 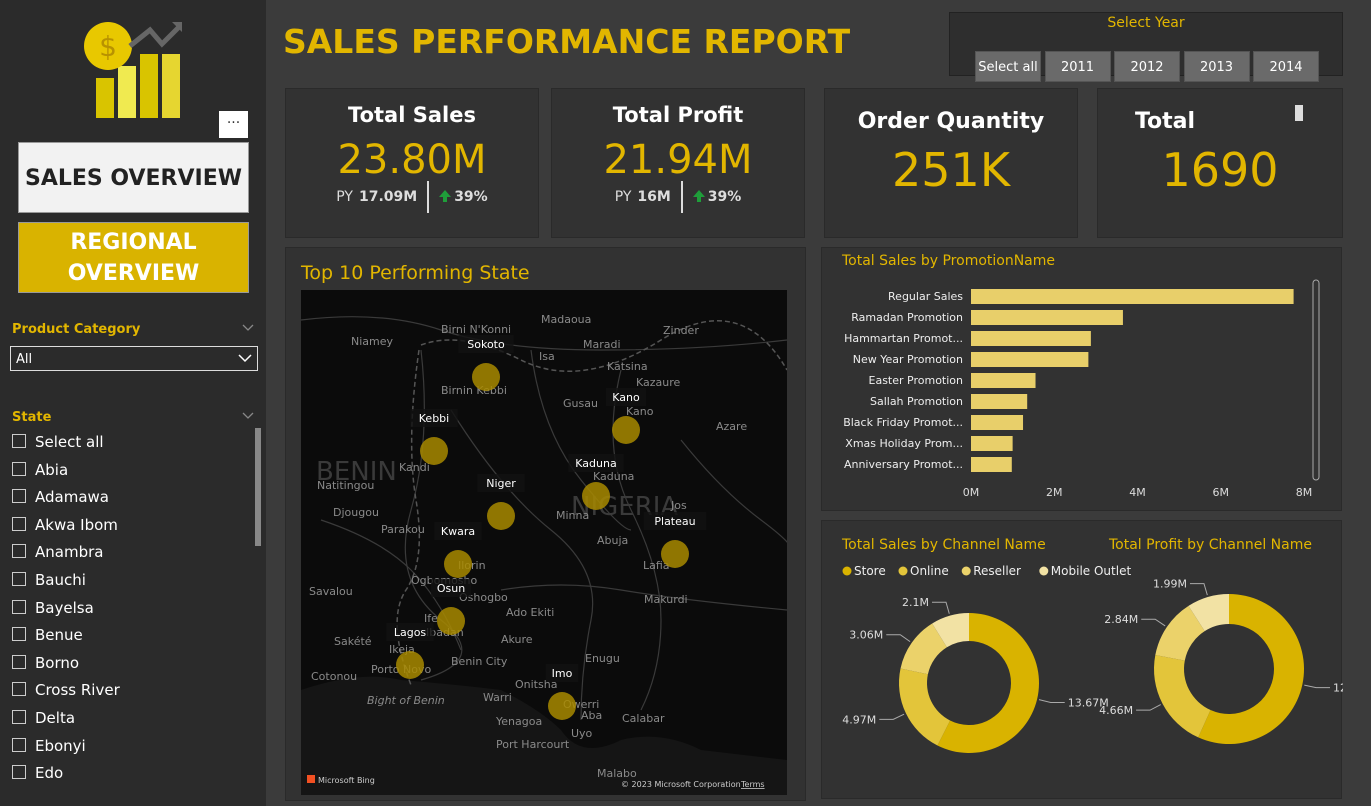 I want to click on place-label: Birnin Kebbi, so click(x=474, y=390).